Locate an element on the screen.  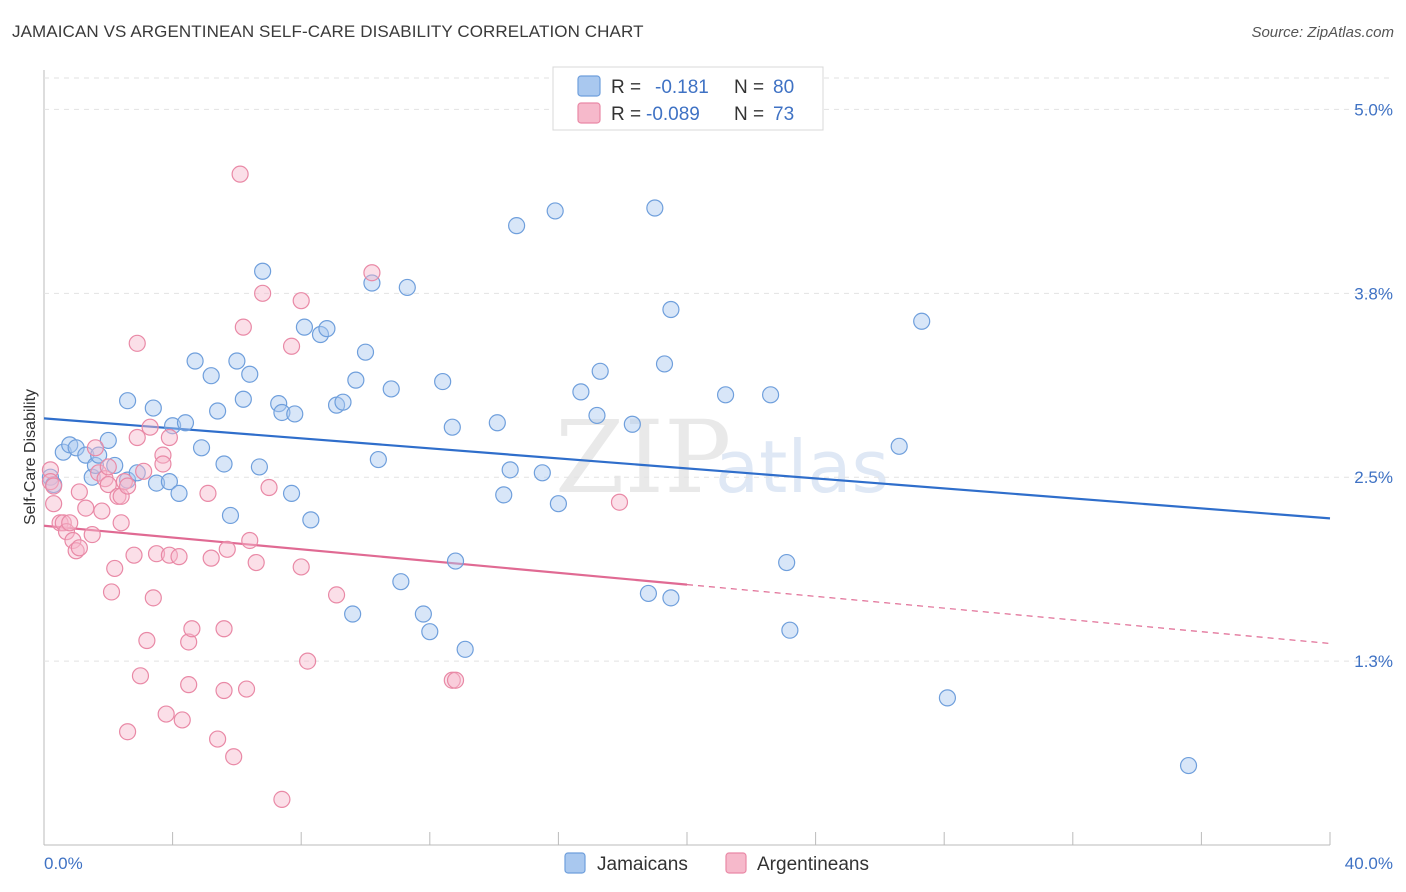
bottom-legend-swatch-jamaicans is located at coordinates (575, 863).